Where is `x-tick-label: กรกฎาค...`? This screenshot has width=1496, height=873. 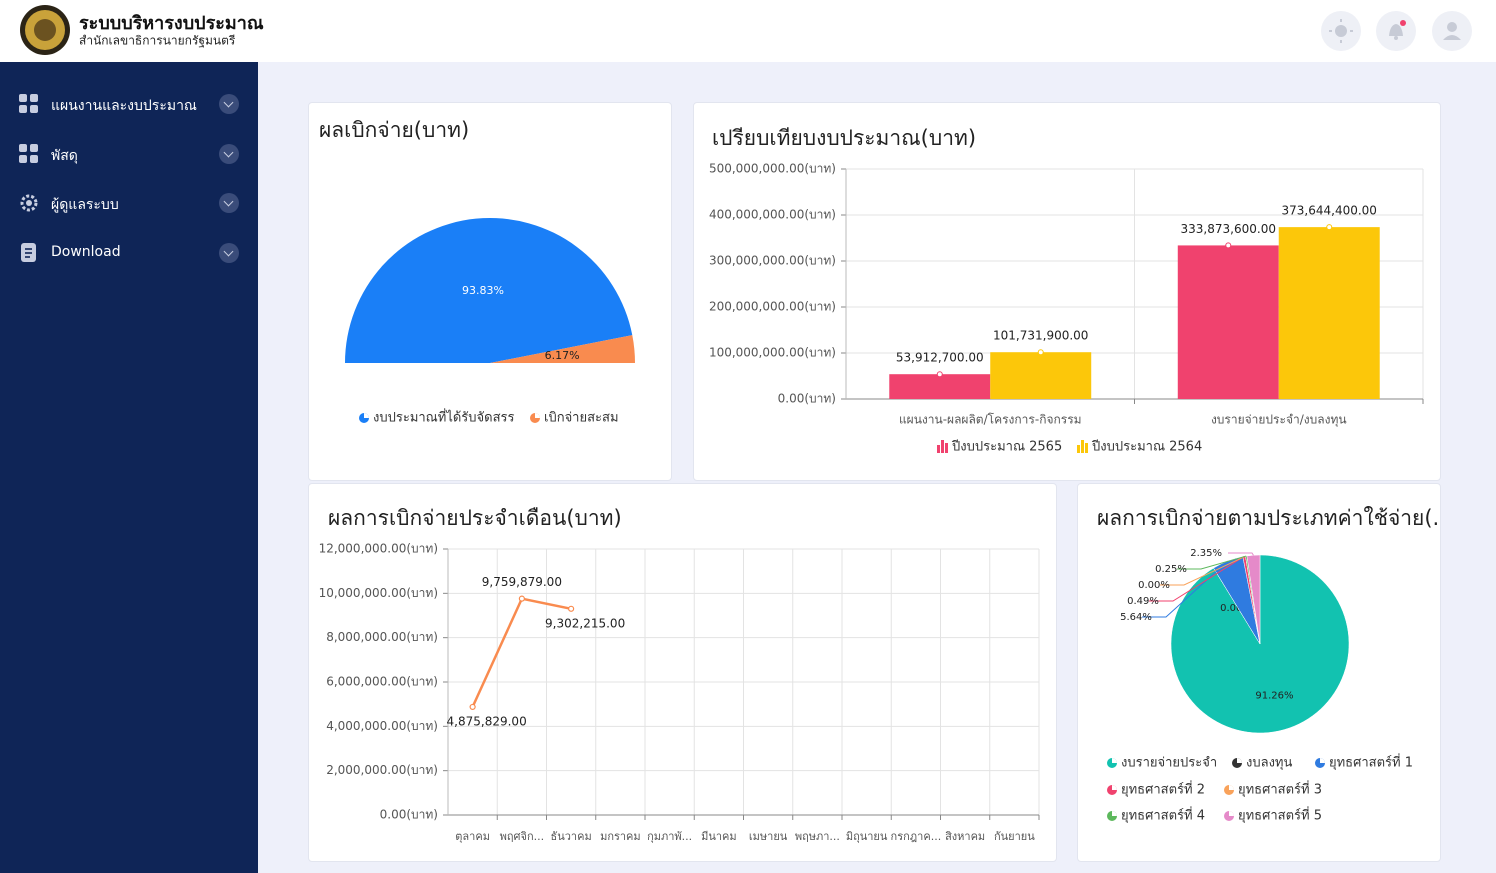
x-tick-label: กรกฎาค... is located at coordinates (916, 836).